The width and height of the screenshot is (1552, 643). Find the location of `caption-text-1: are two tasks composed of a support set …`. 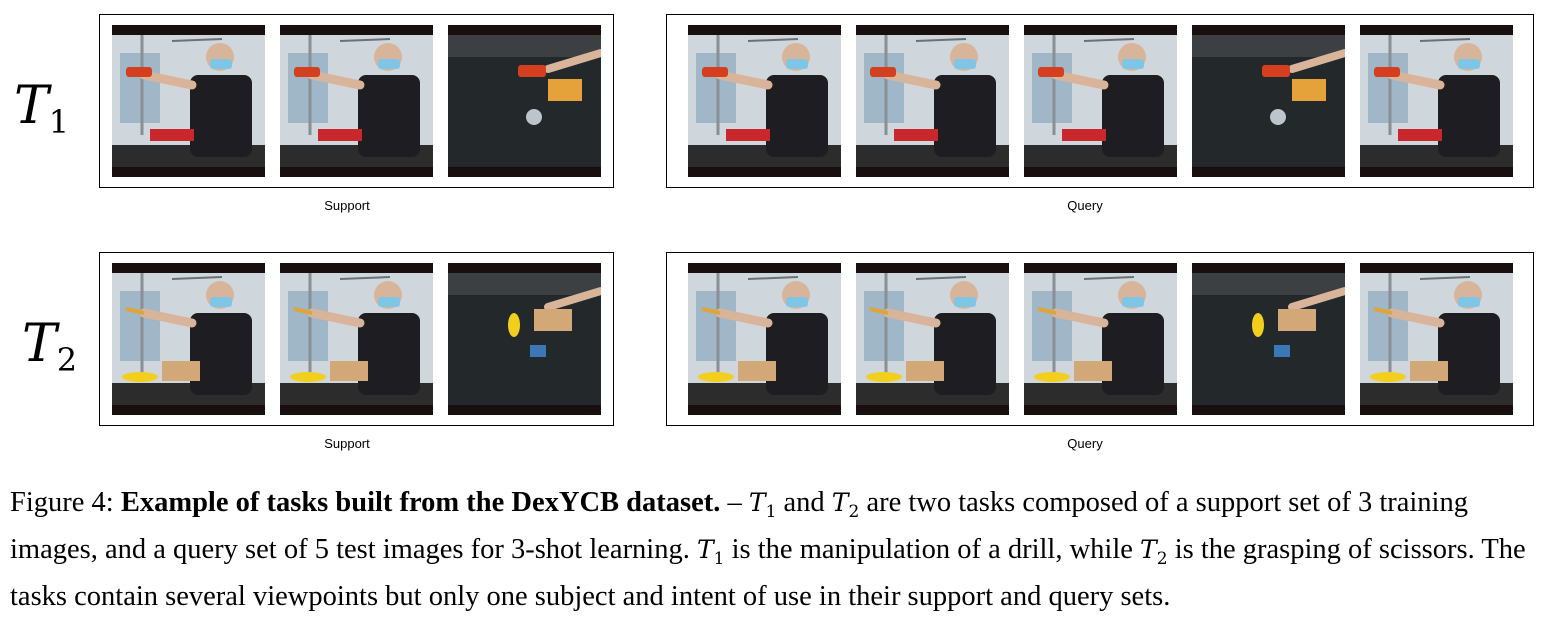

caption-text-1: are two tasks composed of a support set … is located at coordinates (739, 526).